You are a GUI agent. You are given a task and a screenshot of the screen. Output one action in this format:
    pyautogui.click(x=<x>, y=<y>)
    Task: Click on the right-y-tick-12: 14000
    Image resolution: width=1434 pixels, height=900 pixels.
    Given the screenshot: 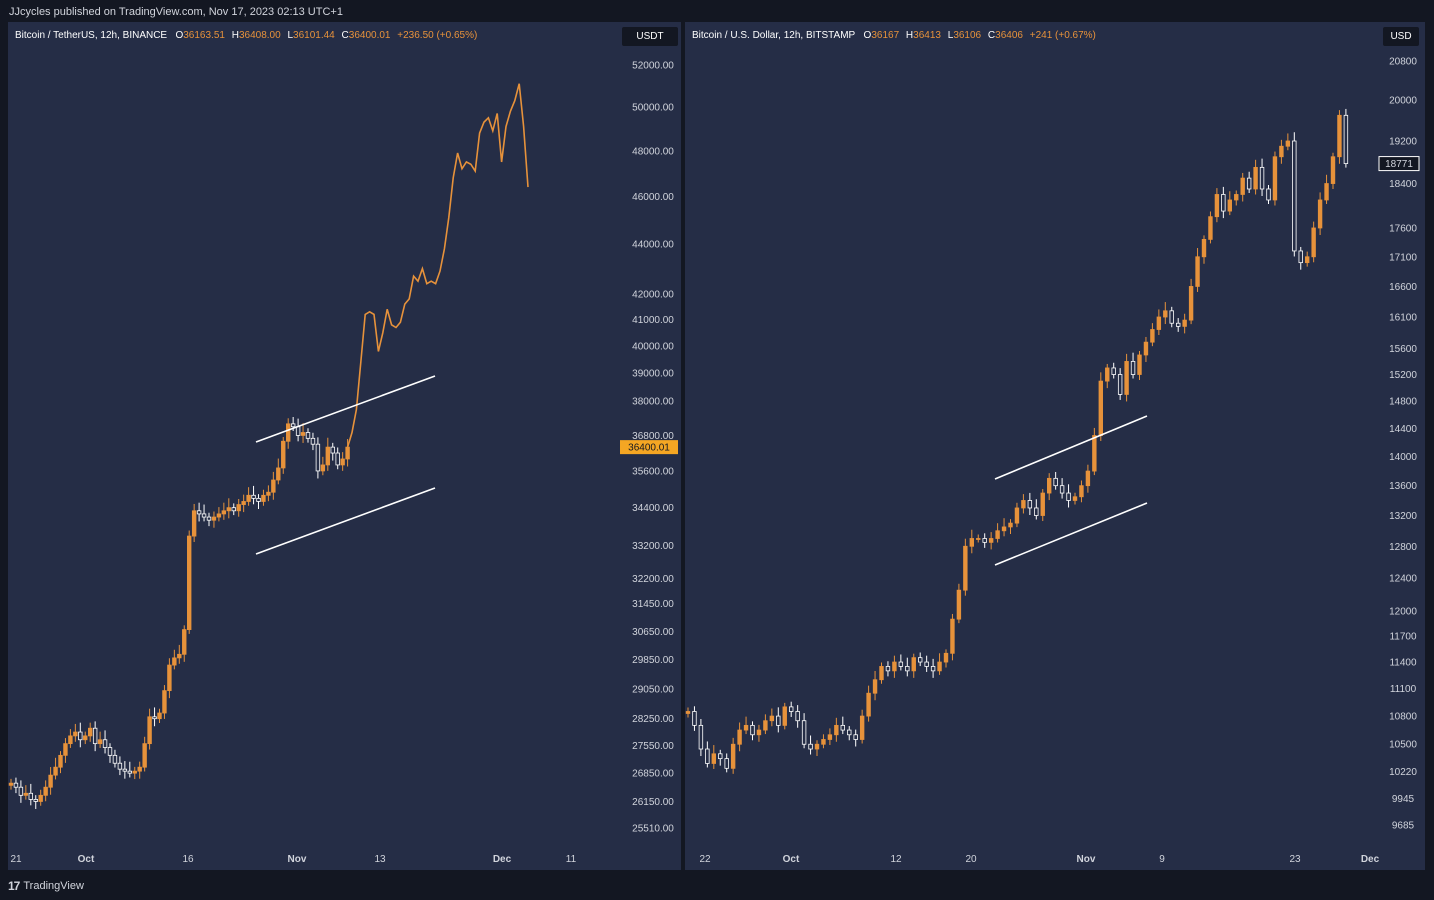 What is the action you would take?
    pyautogui.click(x=1403, y=457)
    